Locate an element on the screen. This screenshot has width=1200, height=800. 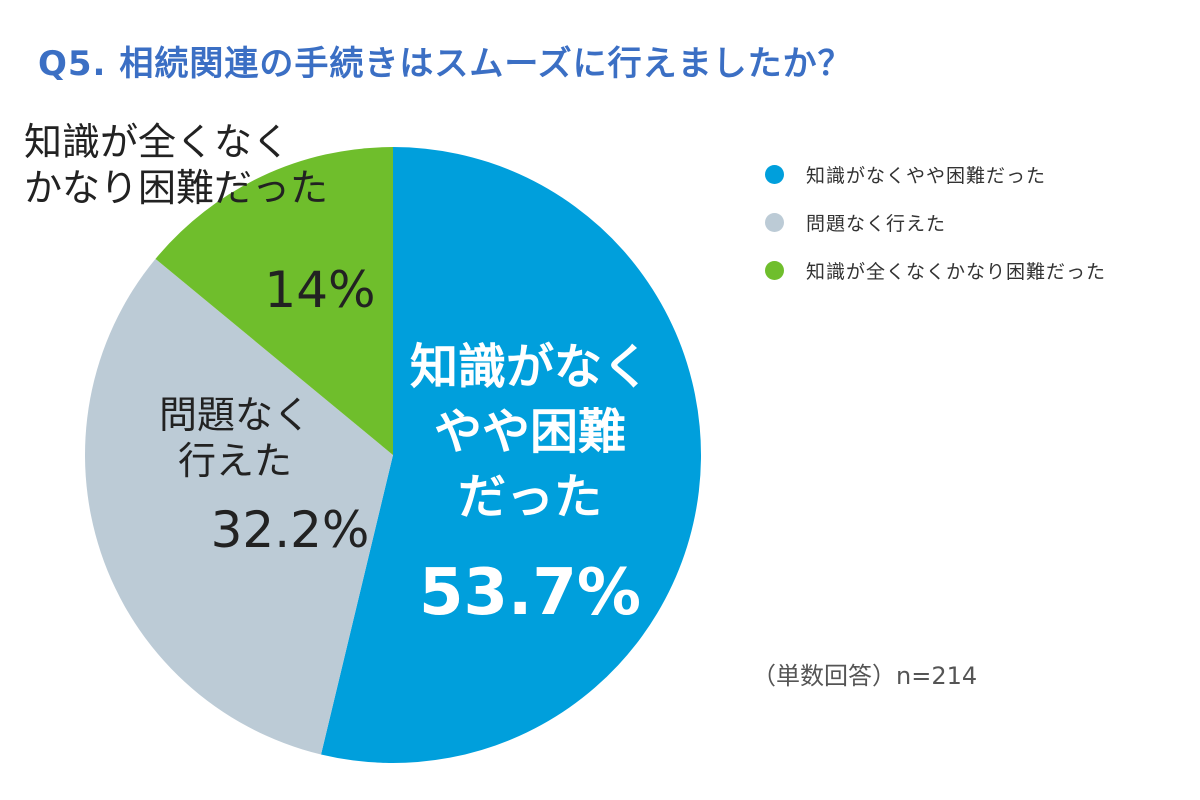
slice-label-line: 知識が全くなく is located at coordinates (157, 142).